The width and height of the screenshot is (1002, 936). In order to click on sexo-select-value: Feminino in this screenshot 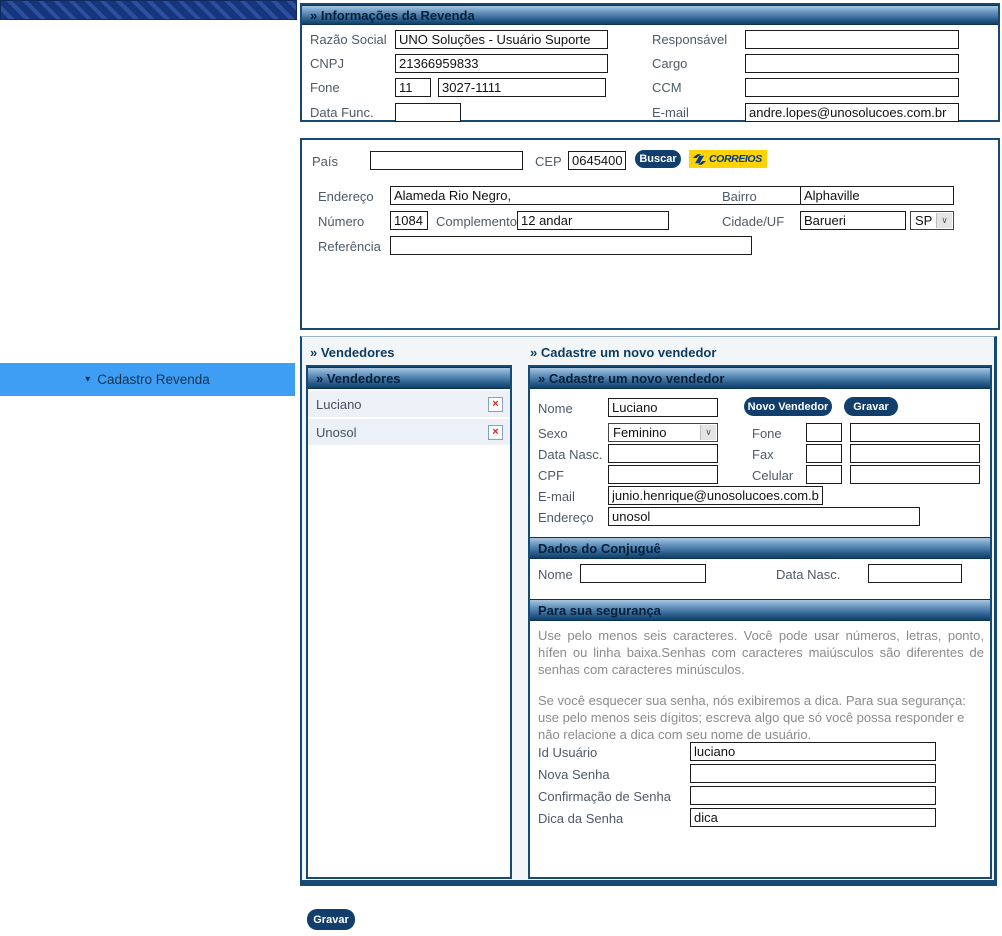, I will do `click(640, 432)`.